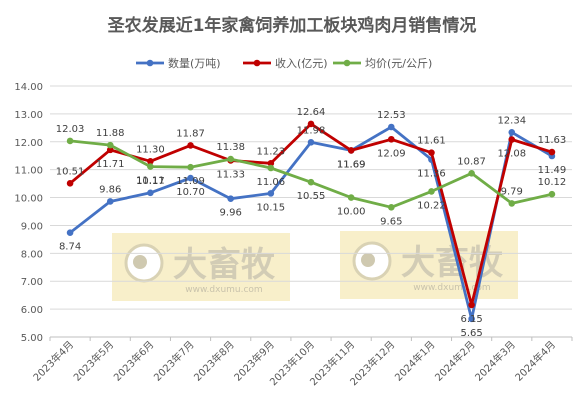 The width and height of the screenshot is (584, 416). I want to click on chart-title: 圣农发展近1年家禽饲养加工板块鸡肉月销售情况, so click(292, 25).